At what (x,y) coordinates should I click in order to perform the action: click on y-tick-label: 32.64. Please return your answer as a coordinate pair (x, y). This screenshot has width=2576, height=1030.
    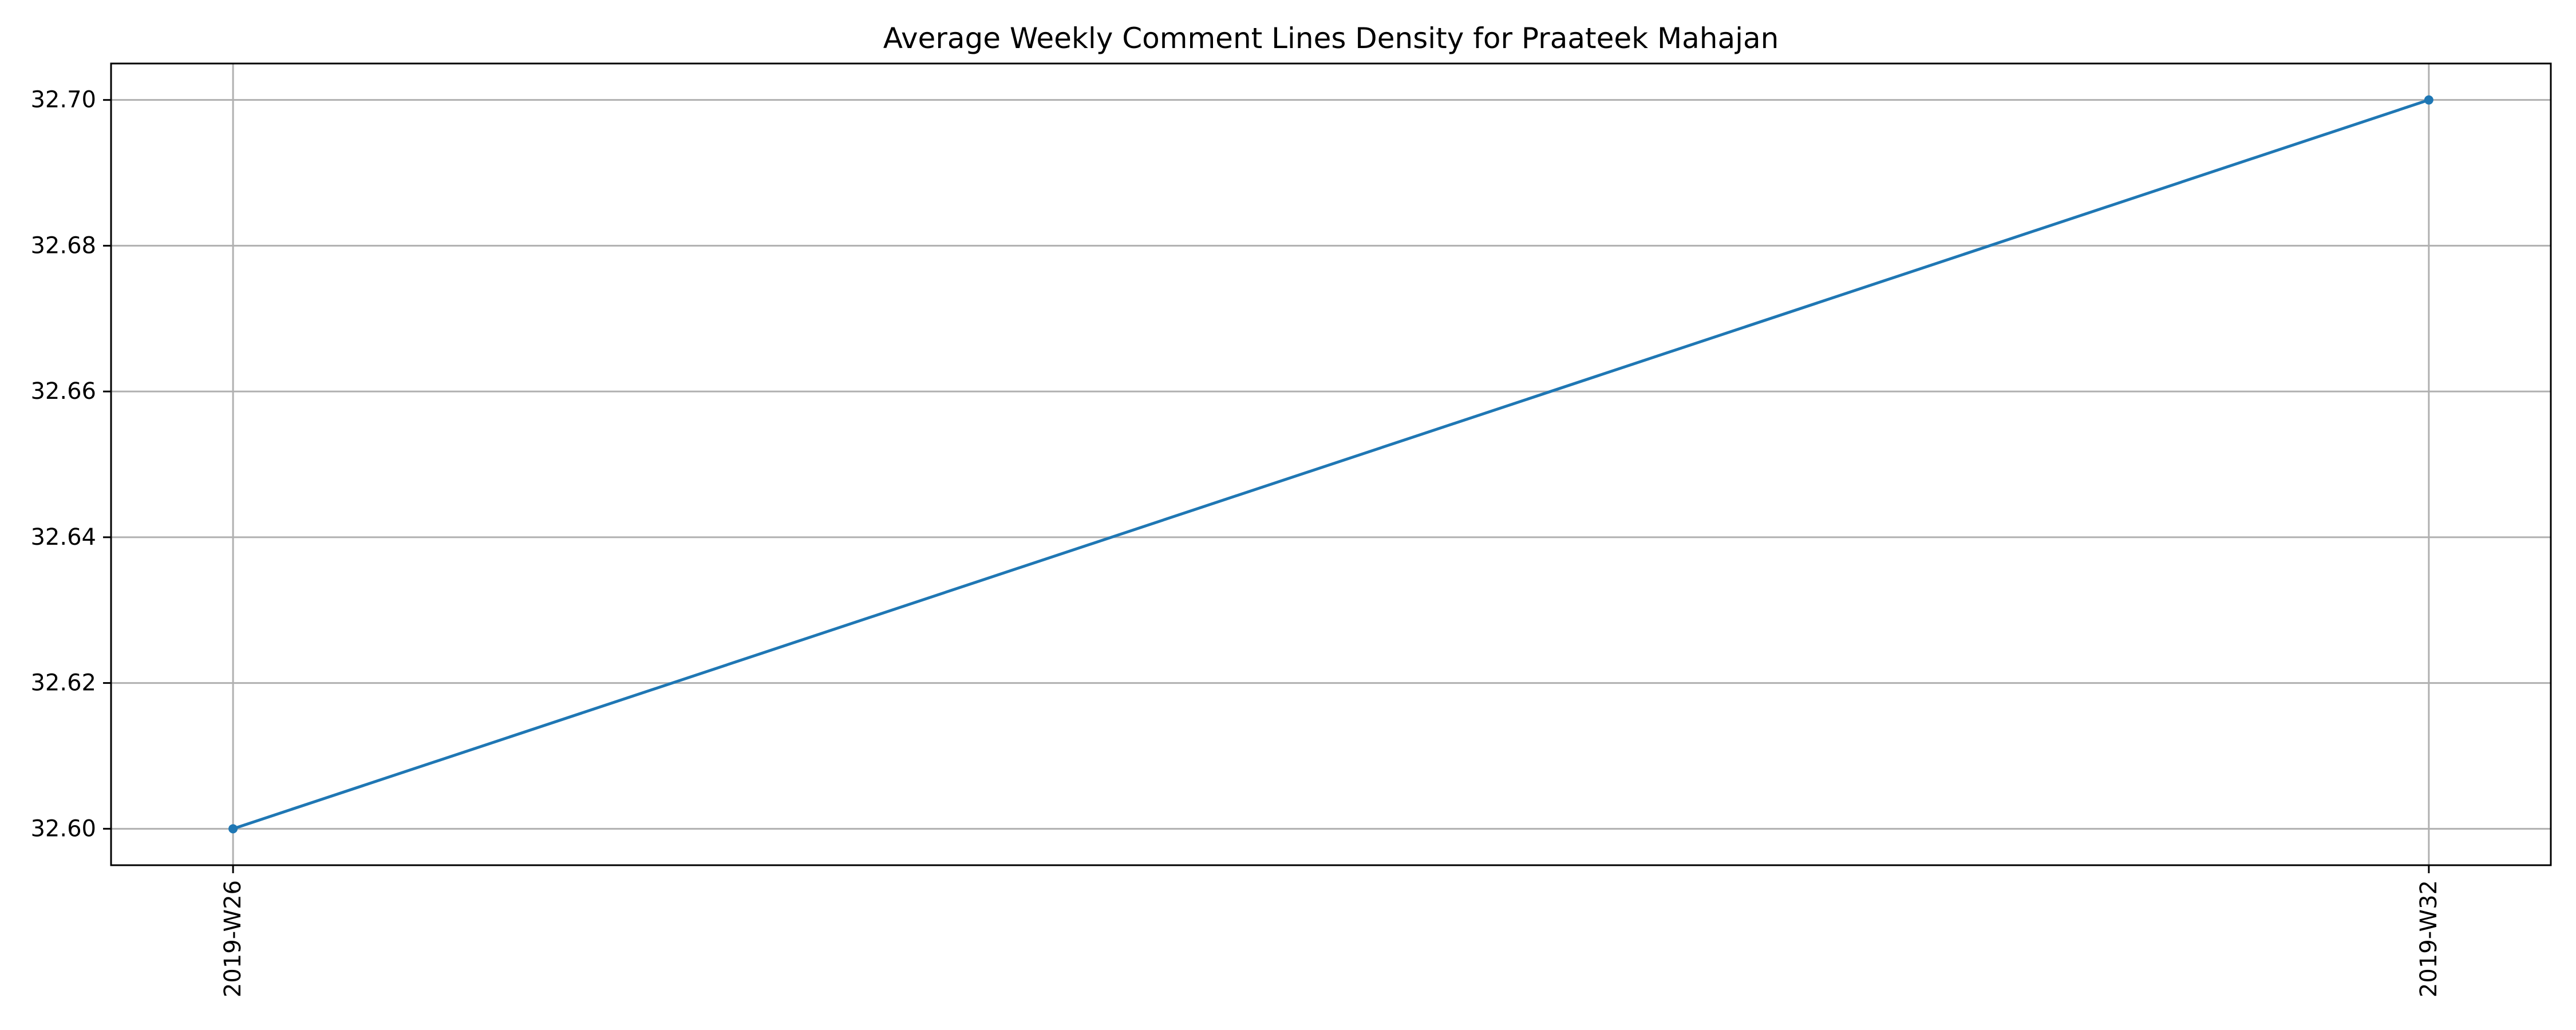
    Looking at the image, I should click on (63, 537).